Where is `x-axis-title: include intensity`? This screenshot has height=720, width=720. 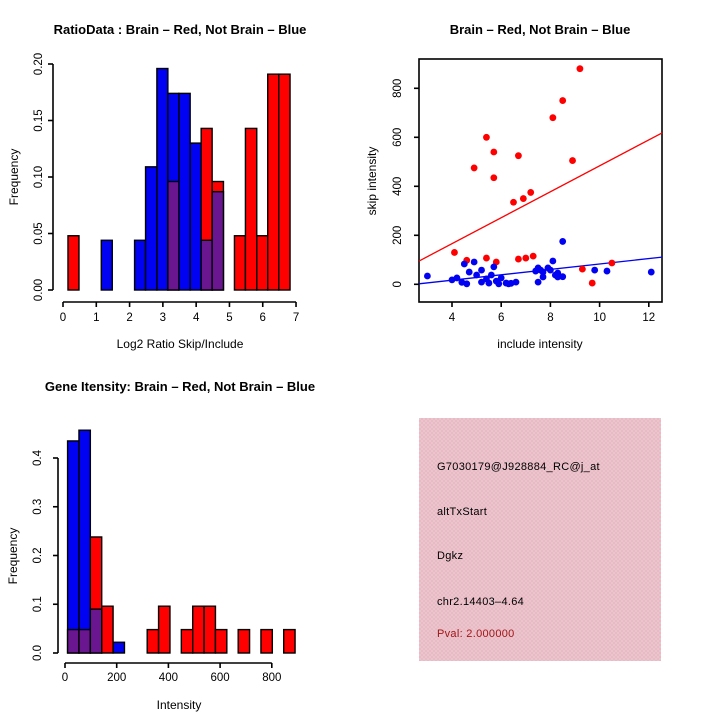
x-axis-title: include intensity is located at coordinates (539, 344).